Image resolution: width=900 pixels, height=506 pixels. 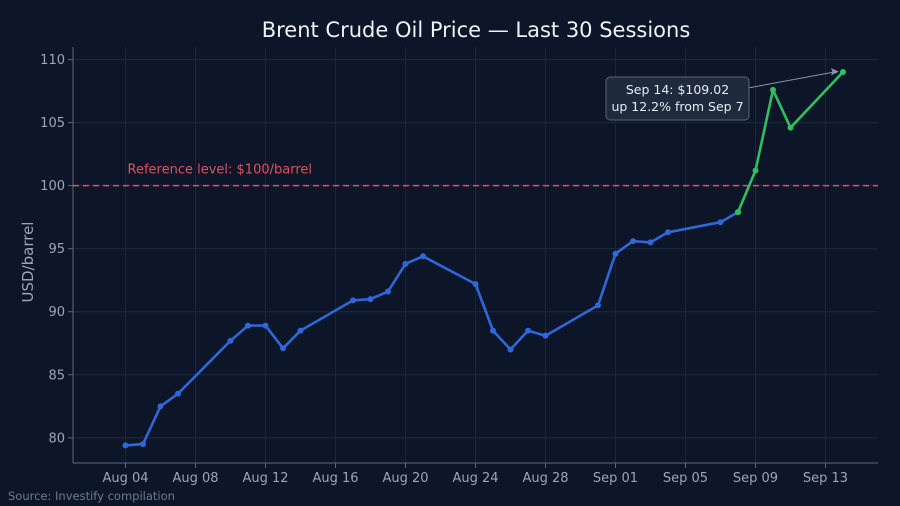 What do you see at coordinates (476, 30) in the screenshot?
I see `chart-title: Brent Crude Oil Price — Last 30 Sessions` at bounding box center [476, 30].